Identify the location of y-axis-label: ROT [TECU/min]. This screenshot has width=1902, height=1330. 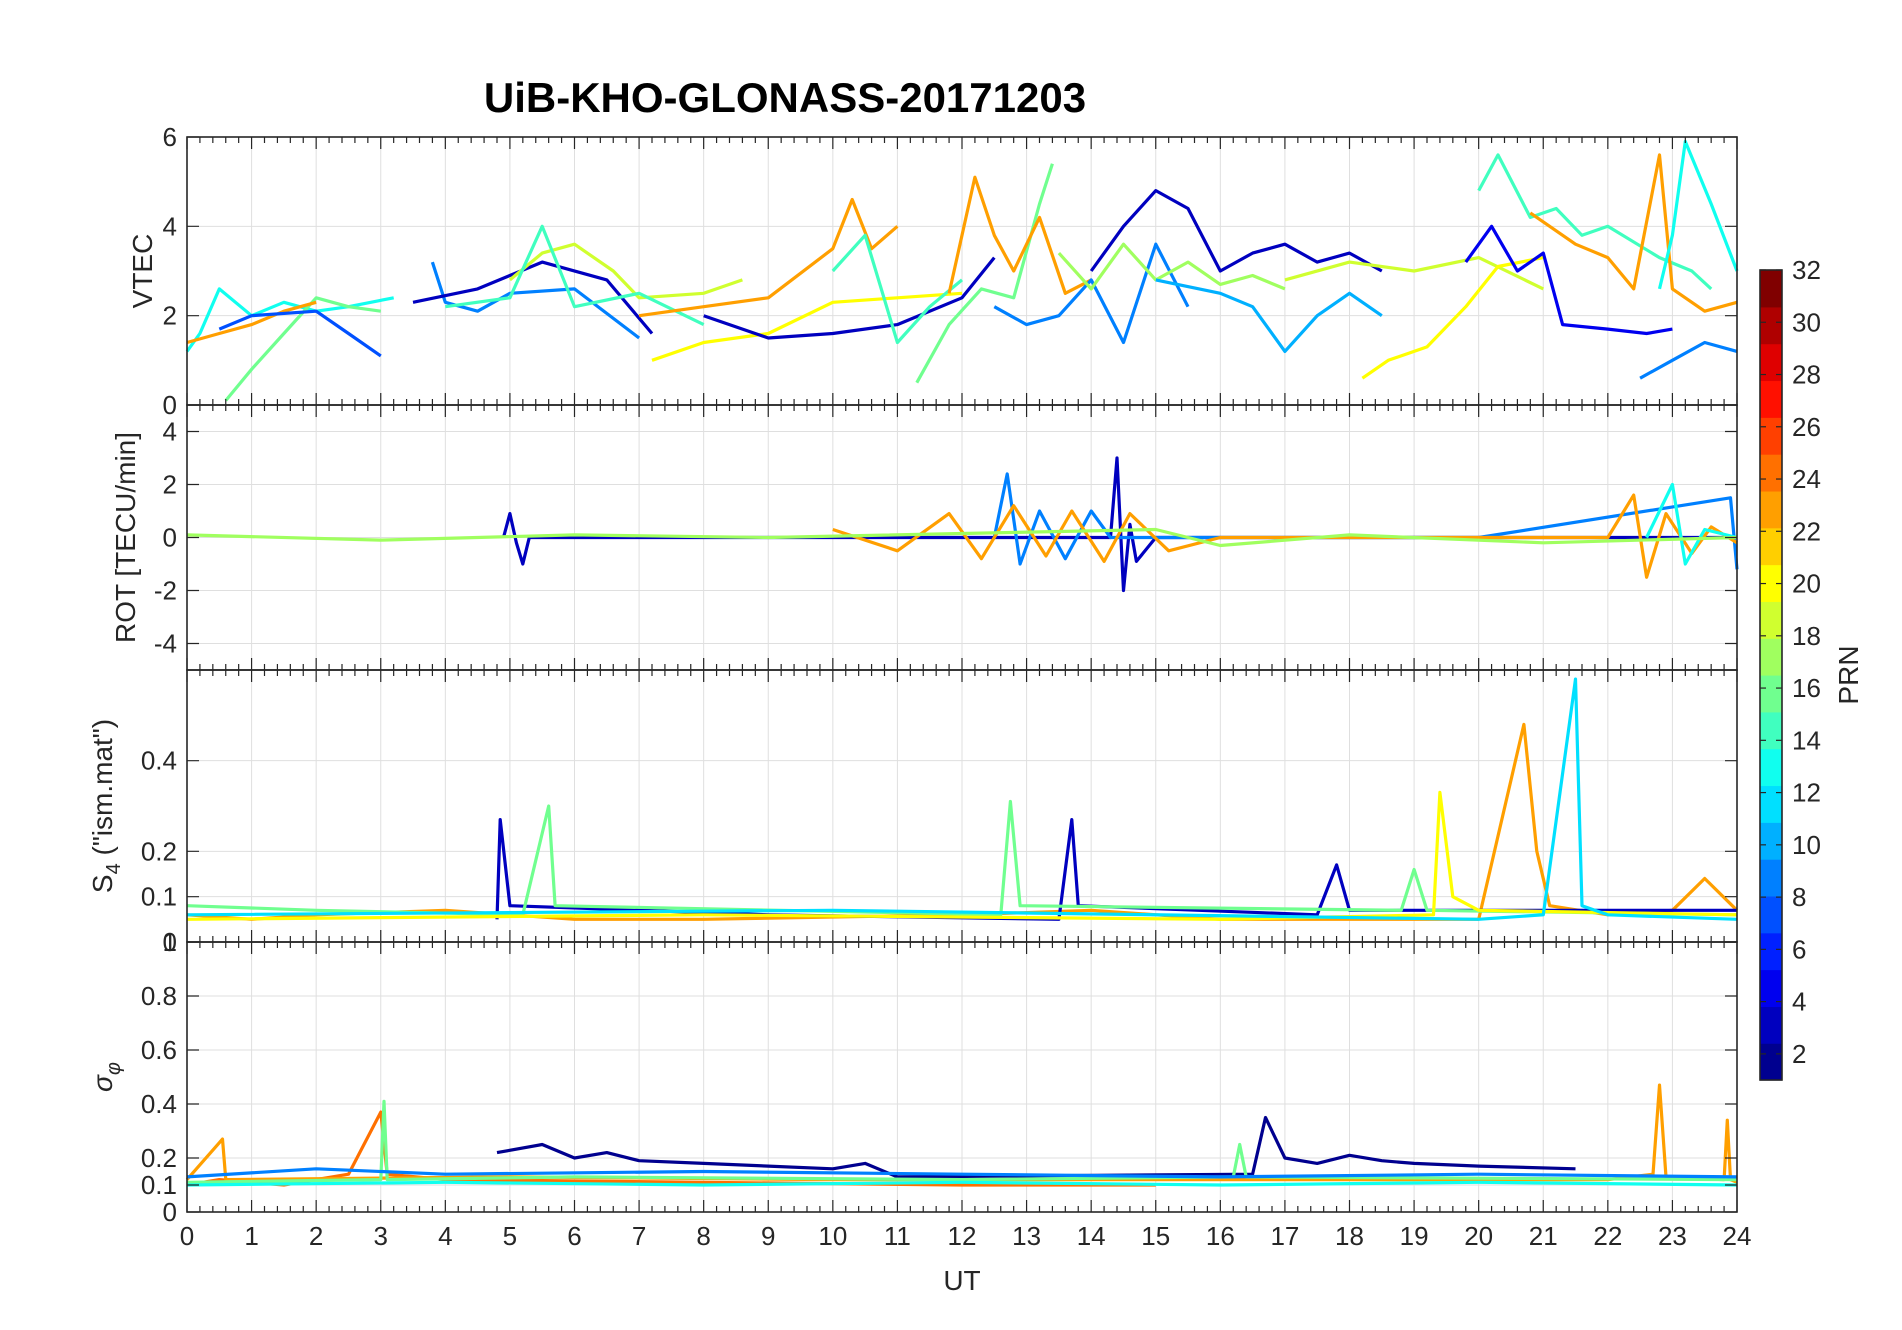
(125, 537).